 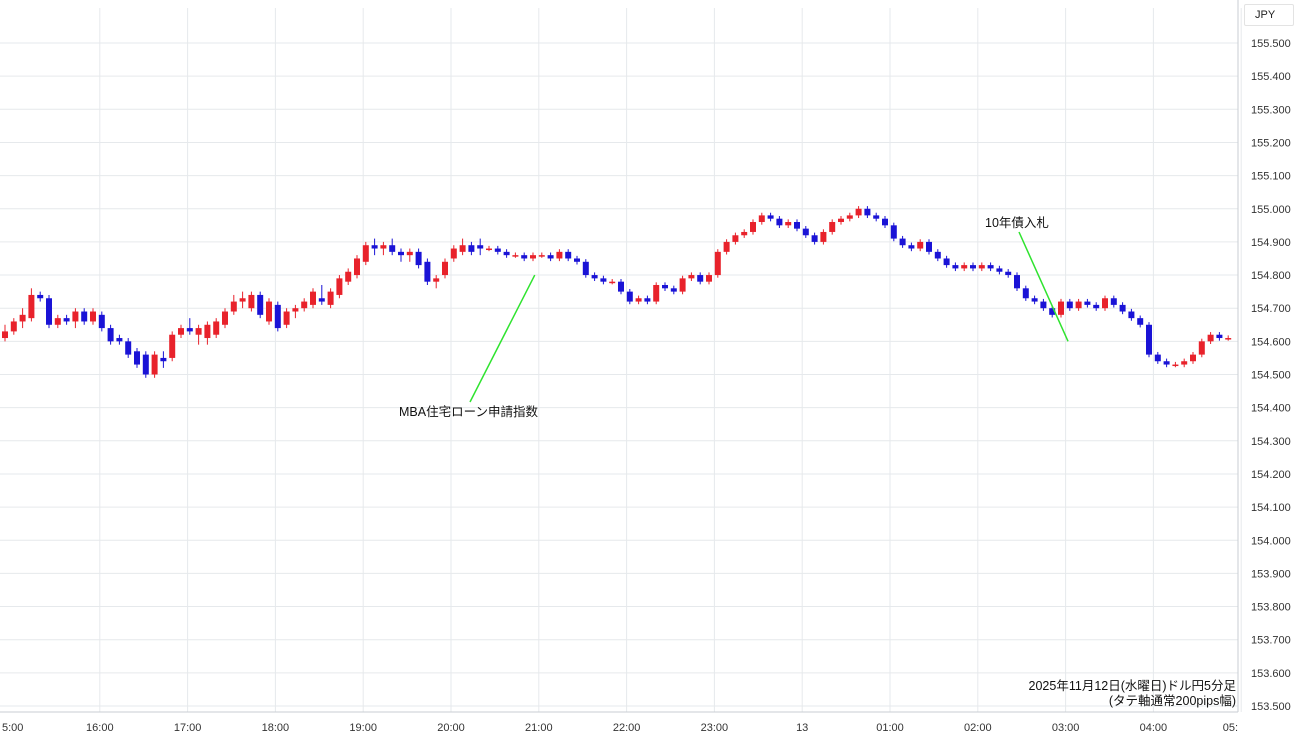 What do you see at coordinates (1271, 674) in the screenshot?
I see `y-tick-label: 153.600` at bounding box center [1271, 674].